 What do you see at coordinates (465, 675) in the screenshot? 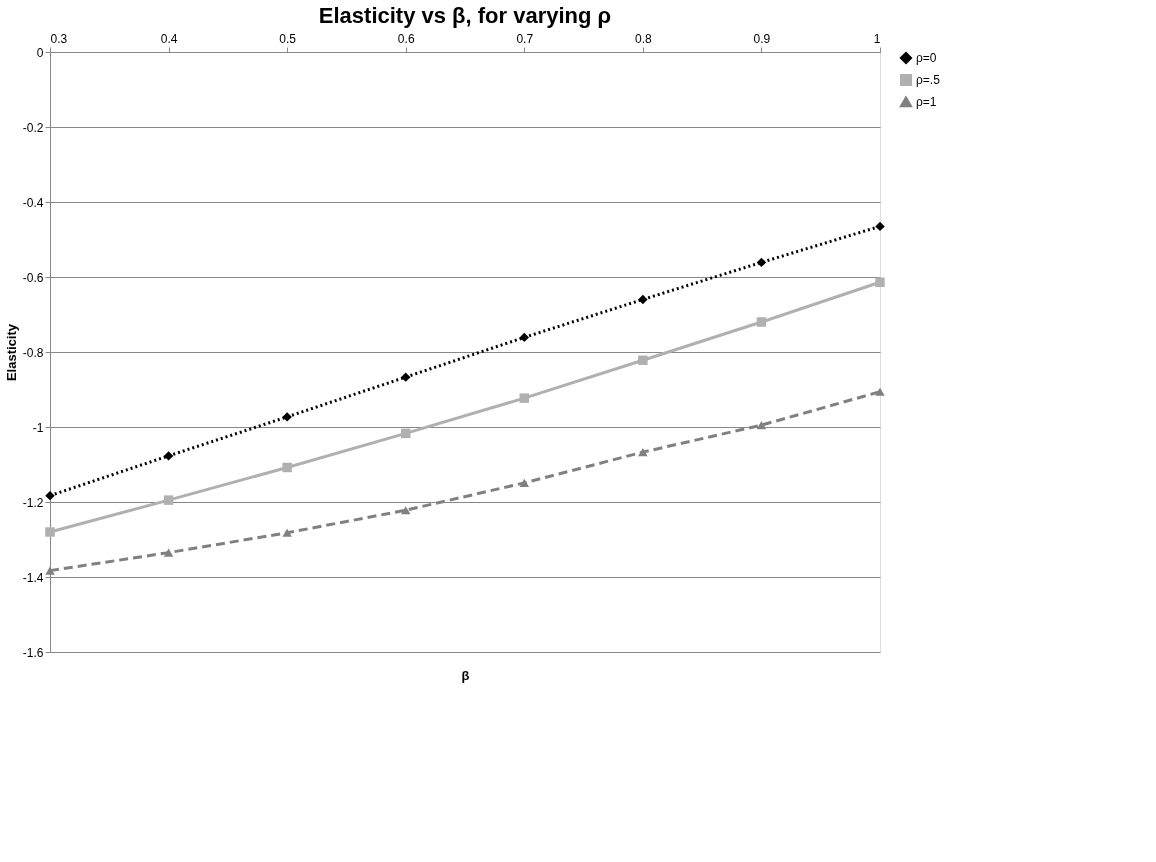
I see `x-axis-title: β` at bounding box center [465, 675].